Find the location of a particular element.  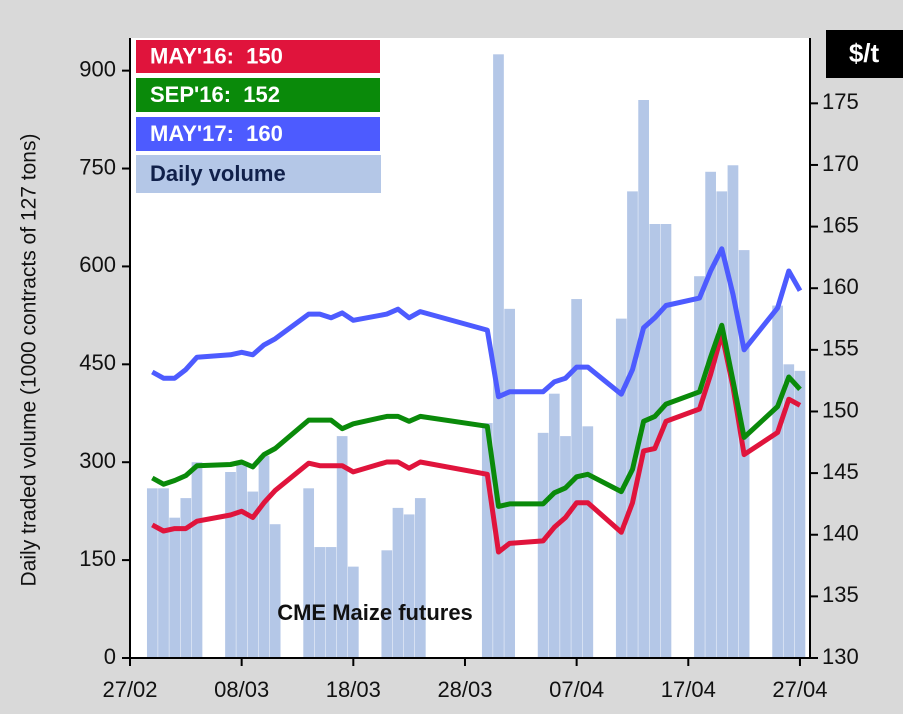

x-tick-label: 17/04 is located at coordinates (688, 689).